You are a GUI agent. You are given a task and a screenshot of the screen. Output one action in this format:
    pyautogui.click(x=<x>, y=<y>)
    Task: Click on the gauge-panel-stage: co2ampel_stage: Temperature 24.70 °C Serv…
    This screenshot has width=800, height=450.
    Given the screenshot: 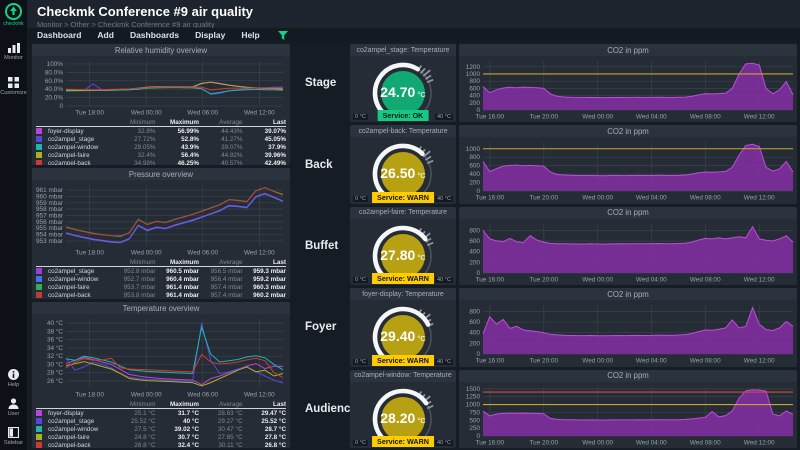 What is the action you would take?
    pyautogui.click(x=403, y=83)
    